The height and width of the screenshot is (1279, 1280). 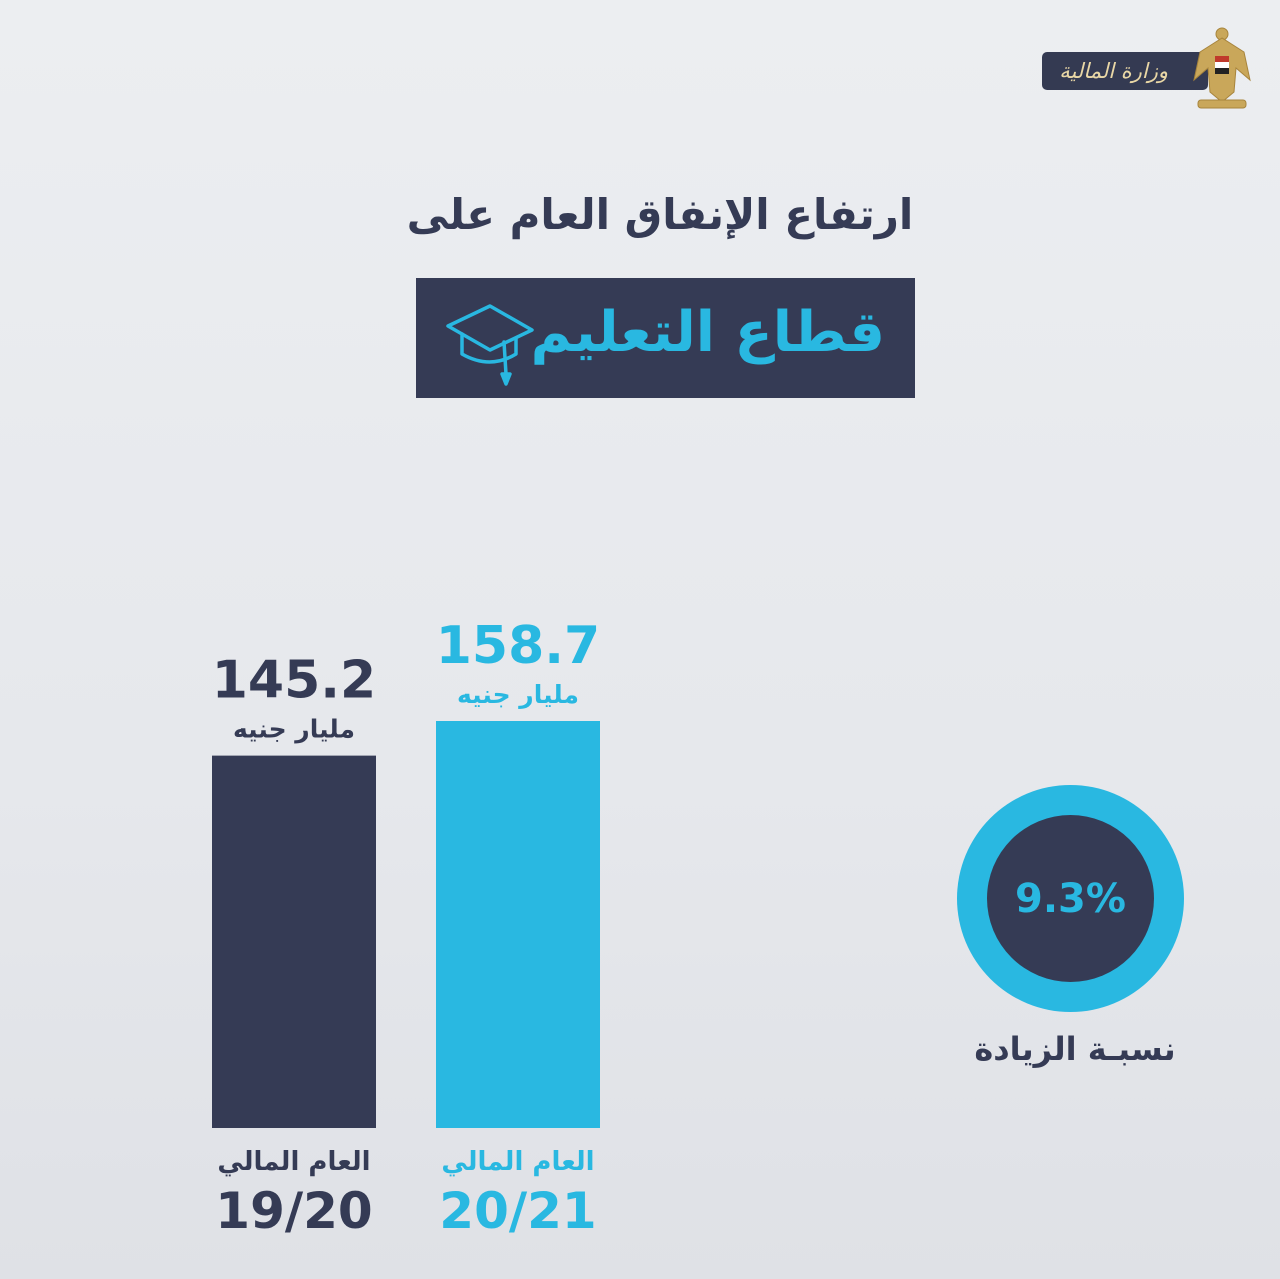 I want to click on ministry-logo-bar: وزارة المالية, so click(x=1125, y=71).